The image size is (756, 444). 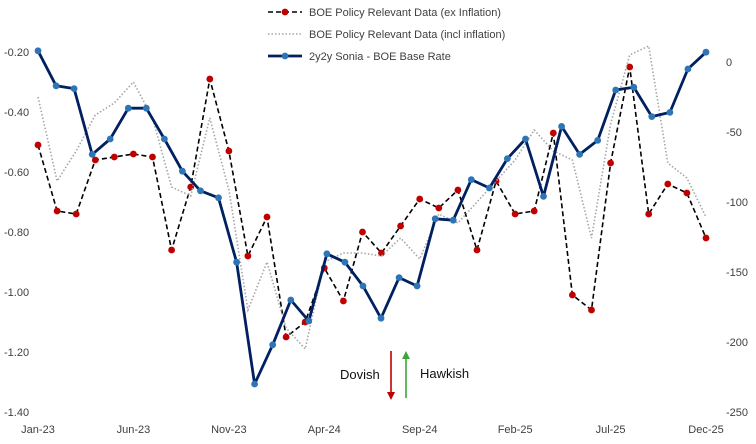 I want to click on legend-item-sonia: 2y2y Sonia - BOE Base Rate, so click(x=359, y=57).